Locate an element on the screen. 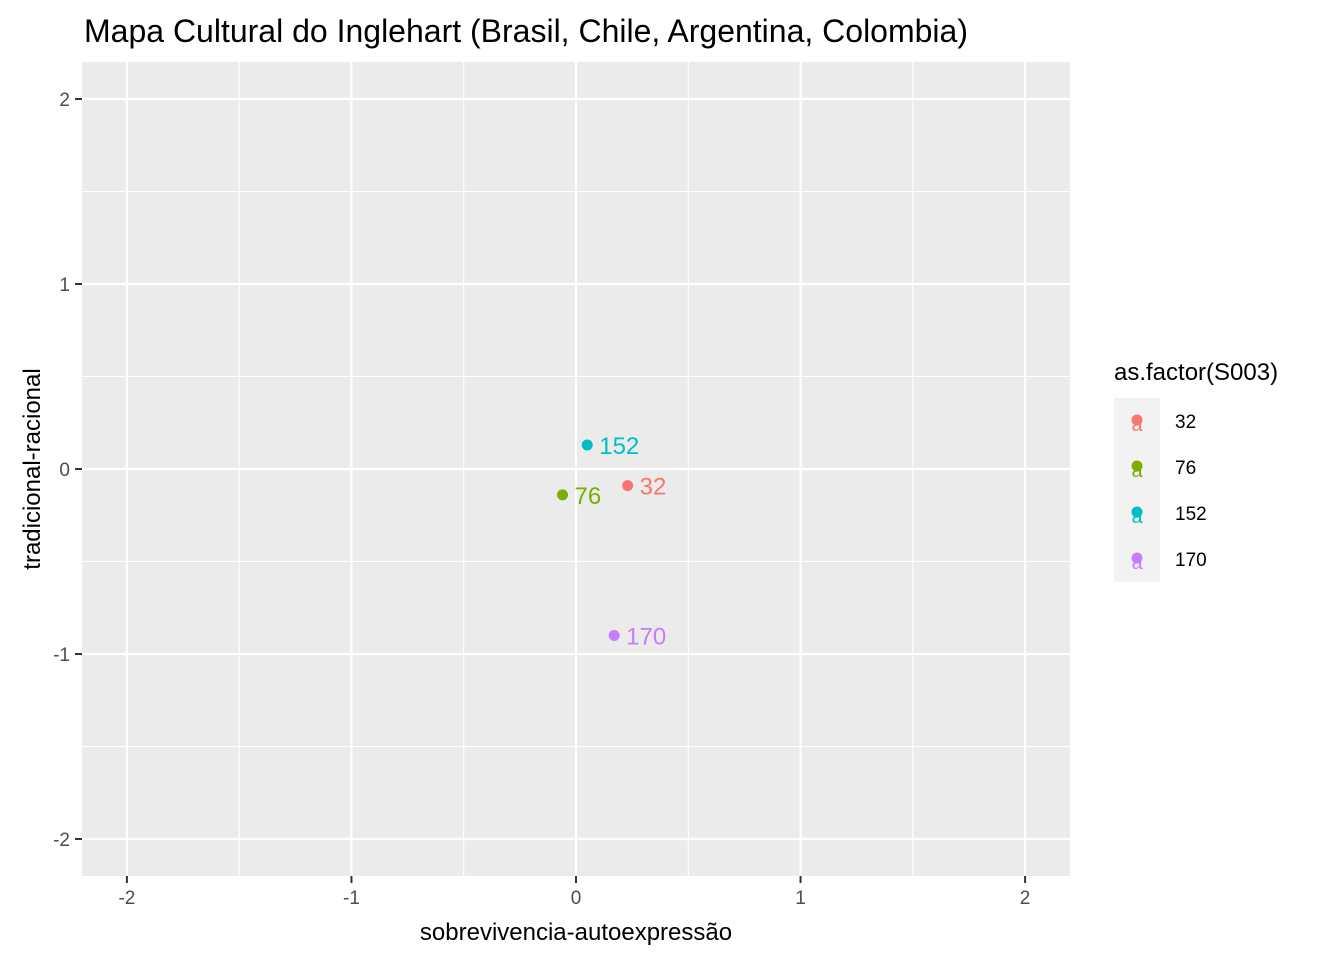 This screenshot has width=1344, height=960. y-tick-label: 2 is located at coordinates (64, 100).